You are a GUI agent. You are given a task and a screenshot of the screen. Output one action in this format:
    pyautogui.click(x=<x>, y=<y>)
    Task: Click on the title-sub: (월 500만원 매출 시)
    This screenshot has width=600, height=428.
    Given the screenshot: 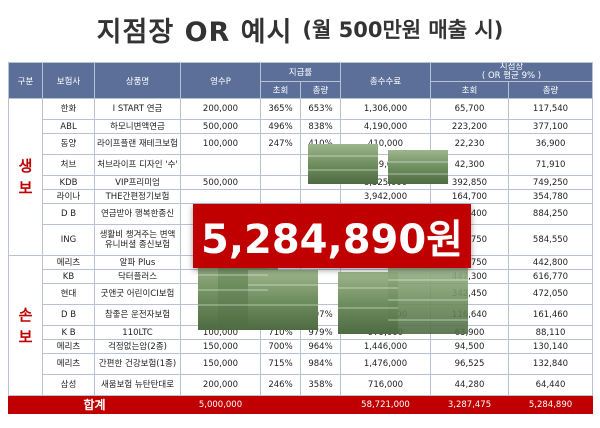 What is the action you would take?
    pyautogui.click(x=403, y=30)
    